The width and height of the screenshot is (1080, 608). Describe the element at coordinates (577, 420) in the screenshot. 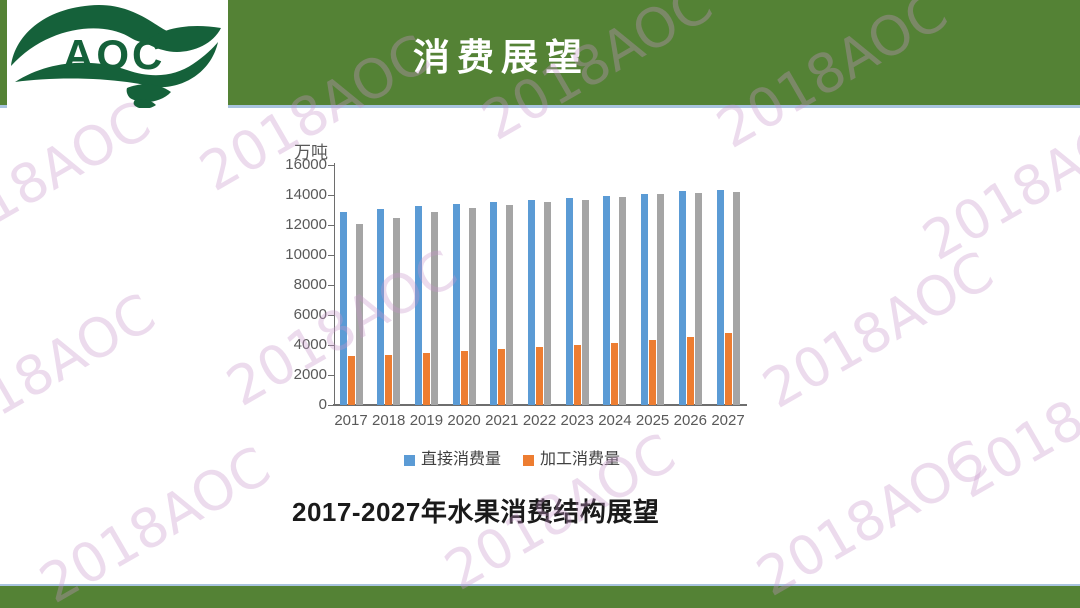

I see `x-tick-label: 2023` at that location.